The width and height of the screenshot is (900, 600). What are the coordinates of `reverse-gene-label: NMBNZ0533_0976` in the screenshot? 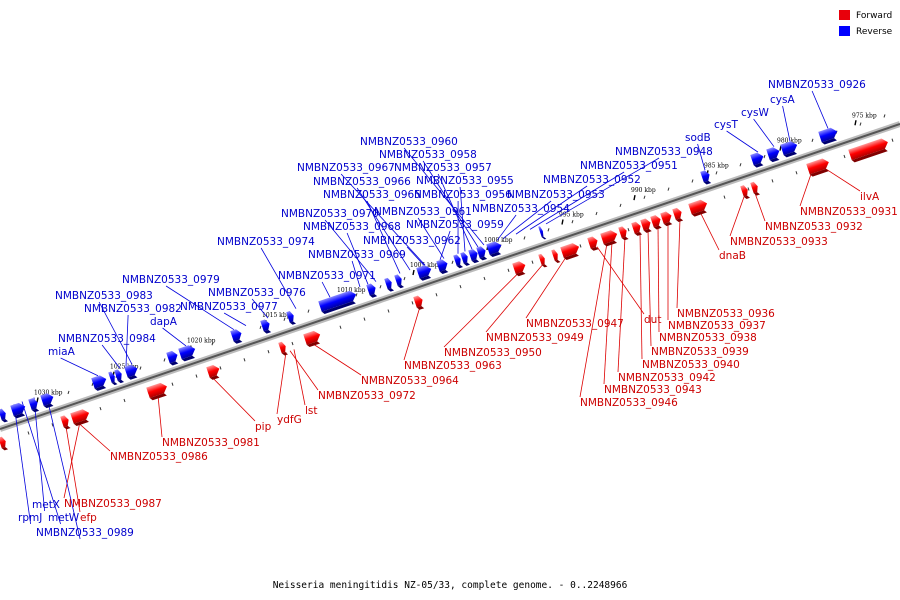 It's located at (257, 293).